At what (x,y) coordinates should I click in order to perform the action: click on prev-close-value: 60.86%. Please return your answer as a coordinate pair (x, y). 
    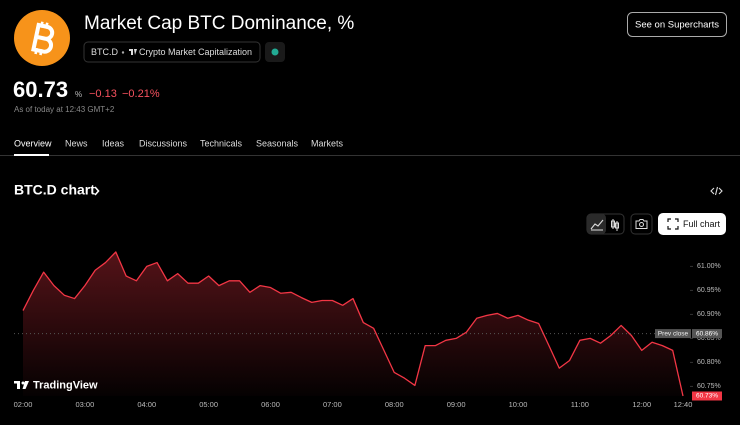
    Looking at the image, I should click on (707, 333).